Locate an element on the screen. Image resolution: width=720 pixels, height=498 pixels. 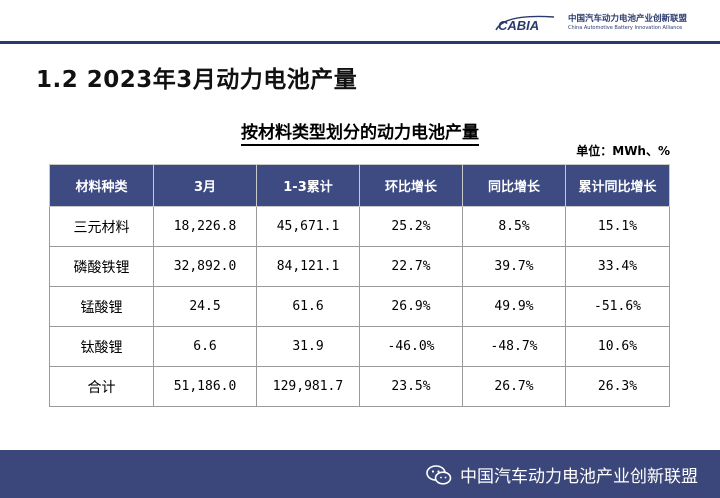
unit-label: 单位：MWh、% is located at coordinates (623, 151).